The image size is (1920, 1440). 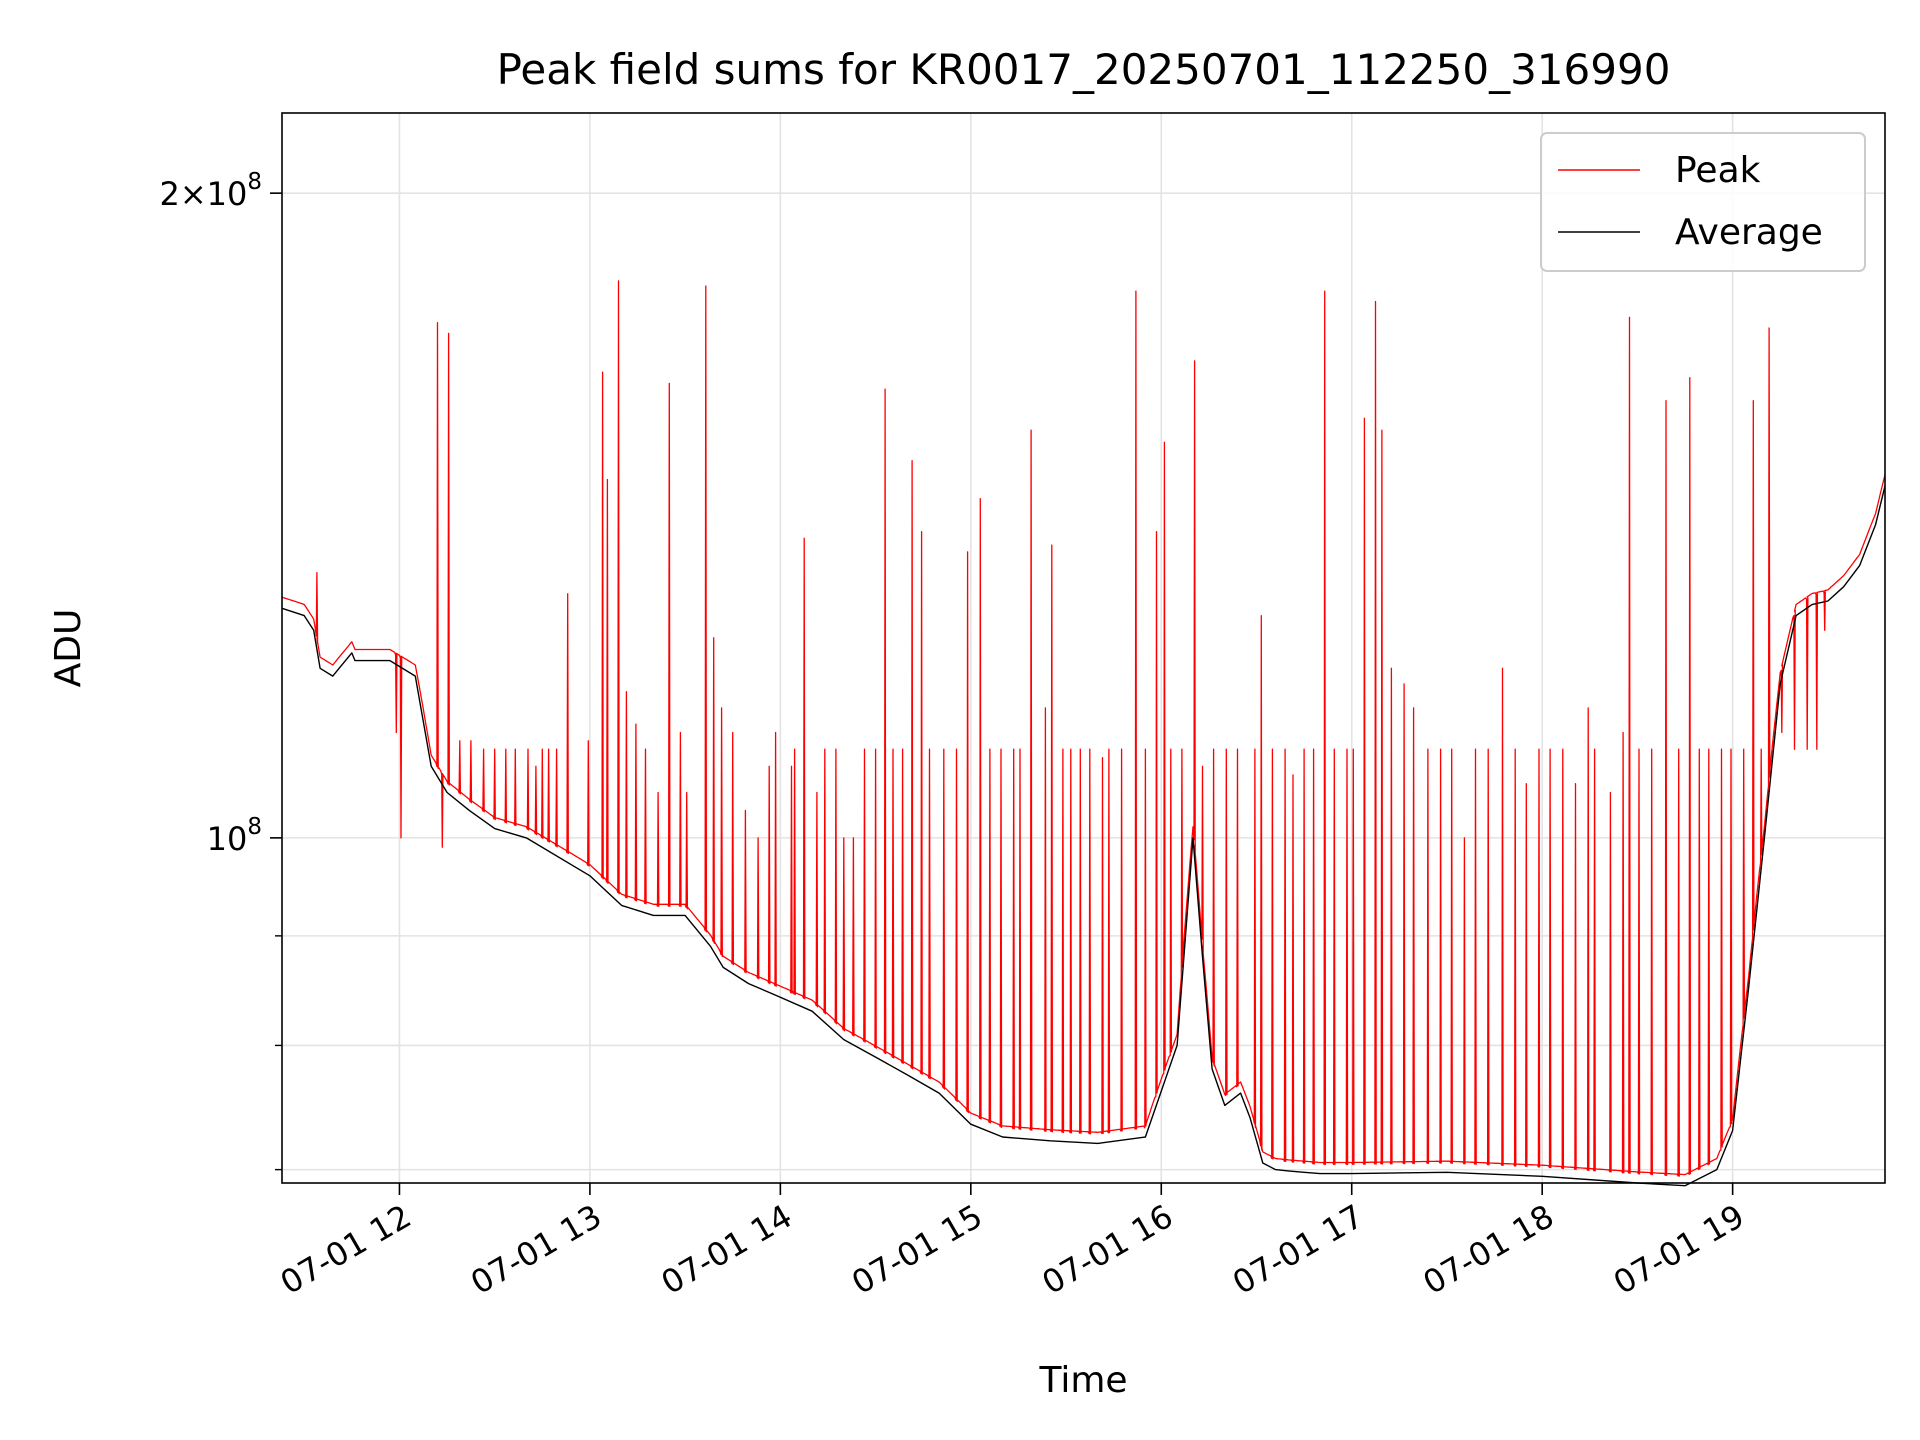 I want to click on x-axis-label: Time, so click(x=1082, y=1380).